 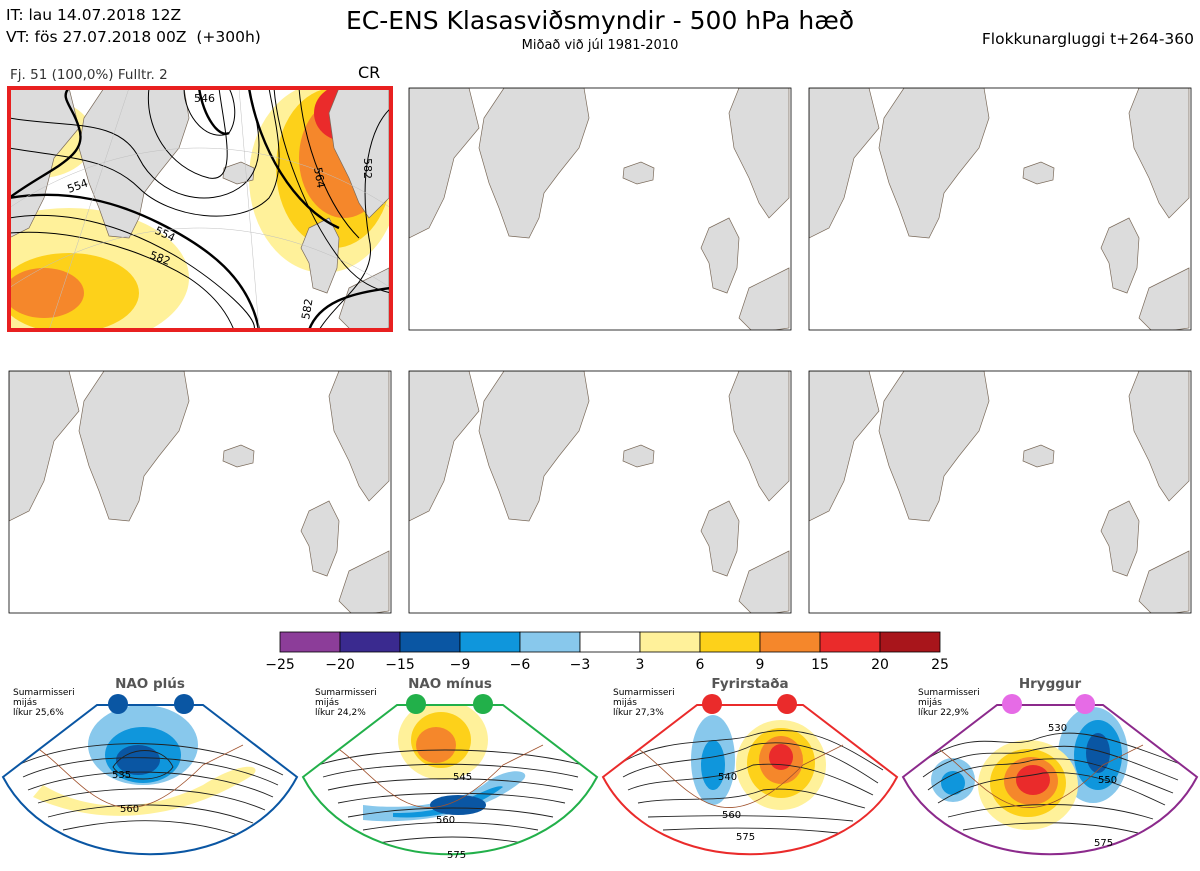 I want to click on regime-title-ridge: Hryggur, so click(x=1050, y=684).